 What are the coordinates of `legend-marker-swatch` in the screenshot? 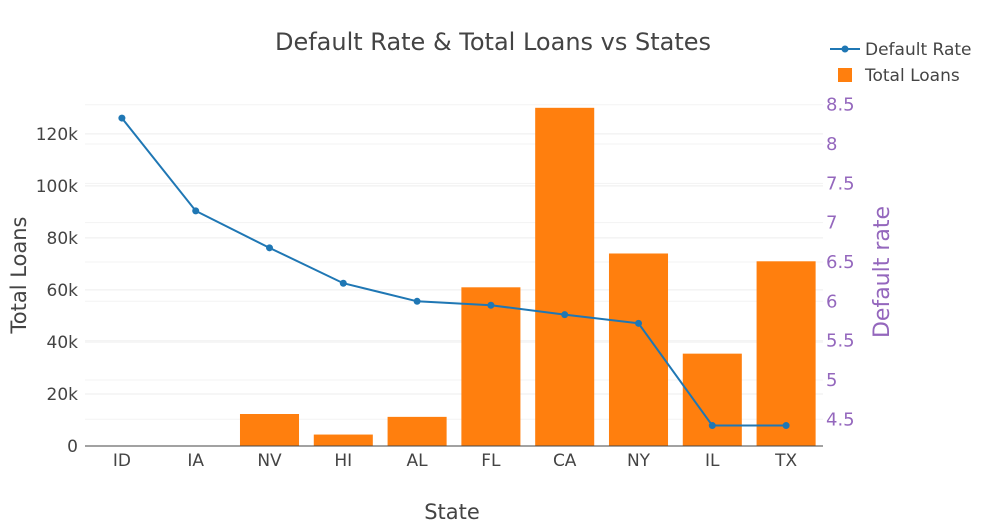 It's located at (845, 49).